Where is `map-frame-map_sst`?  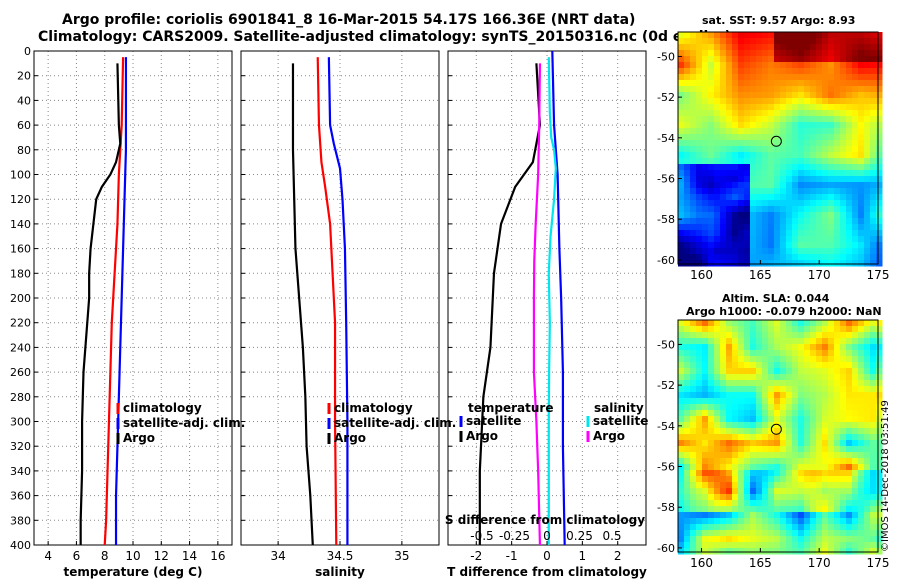 map-frame-map_sst is located at coordinates (778, 148).